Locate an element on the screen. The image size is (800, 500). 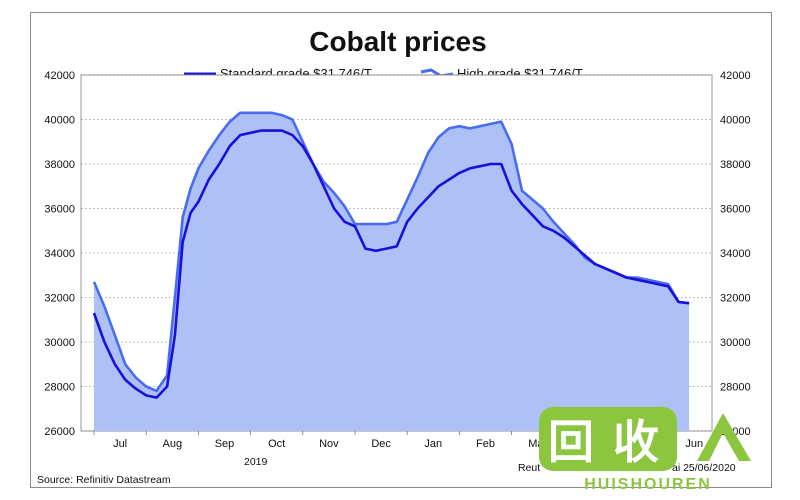
year-label: 2019 is located at coordinates (256, 462).